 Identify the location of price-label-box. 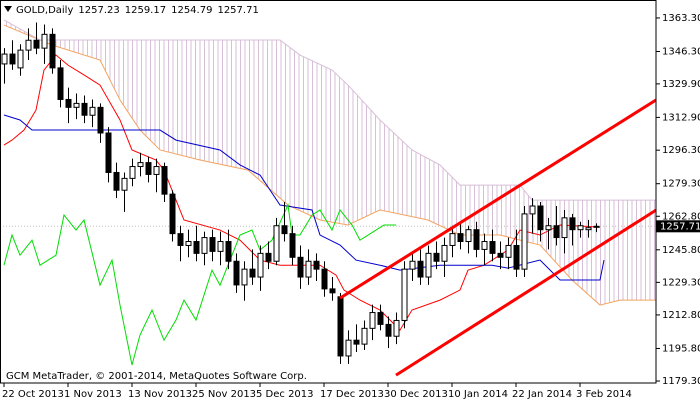
(678, 226).